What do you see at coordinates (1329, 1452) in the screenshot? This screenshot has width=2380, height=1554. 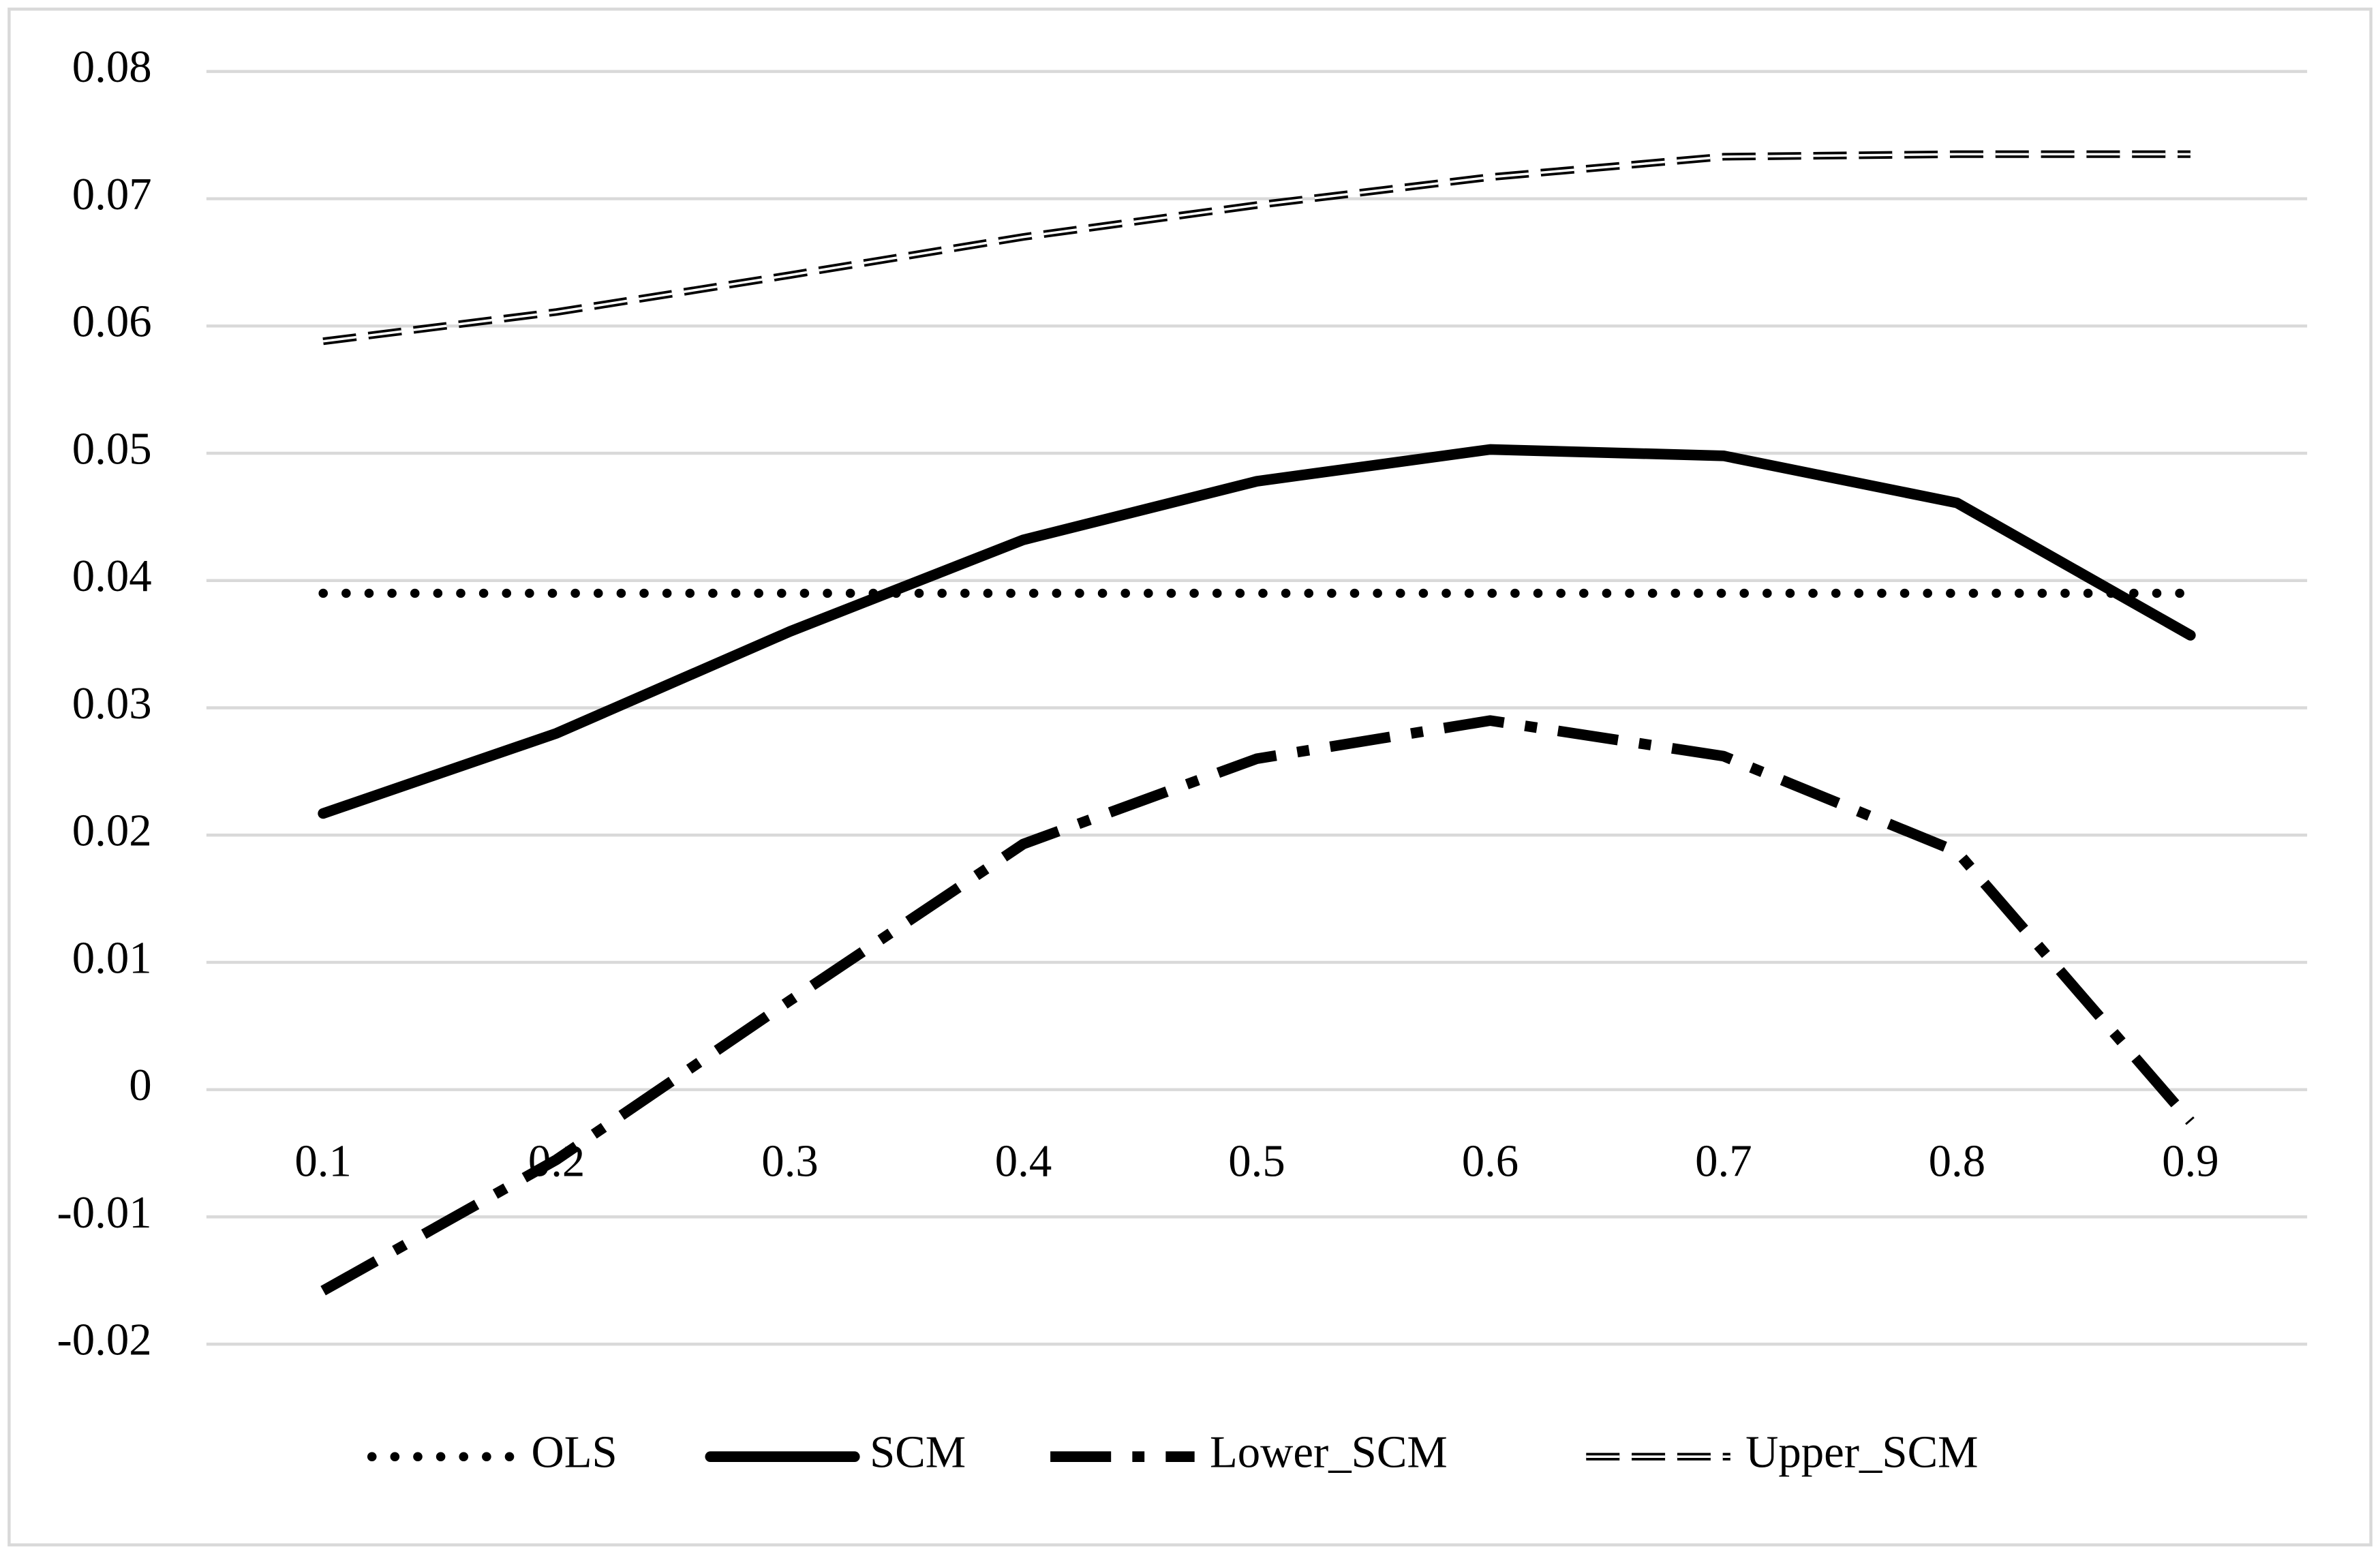 I see `legend-label: Lower_SCM` at bounding box center [1329, 1452].